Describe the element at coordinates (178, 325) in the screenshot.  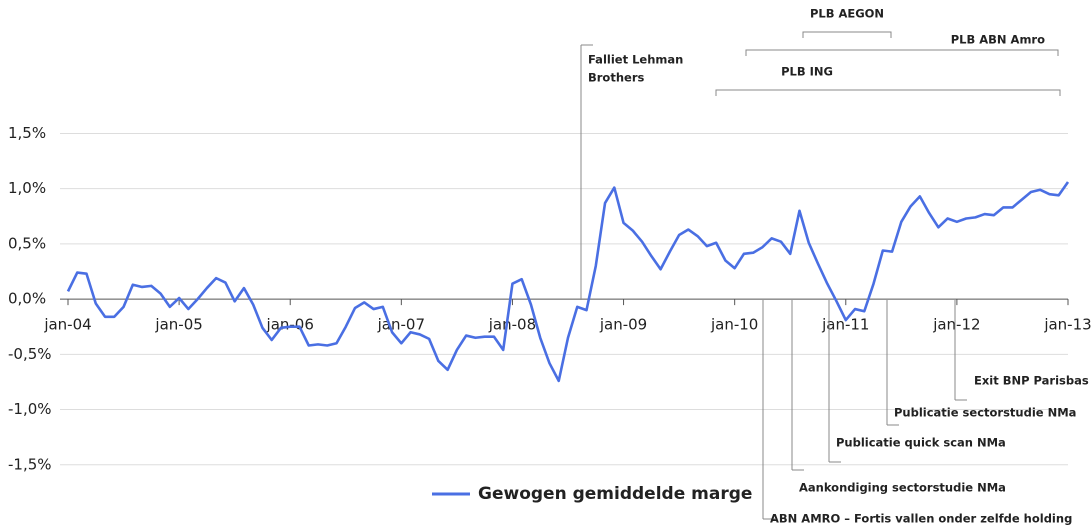
I see `x-tick-label: jan-05` at that location.